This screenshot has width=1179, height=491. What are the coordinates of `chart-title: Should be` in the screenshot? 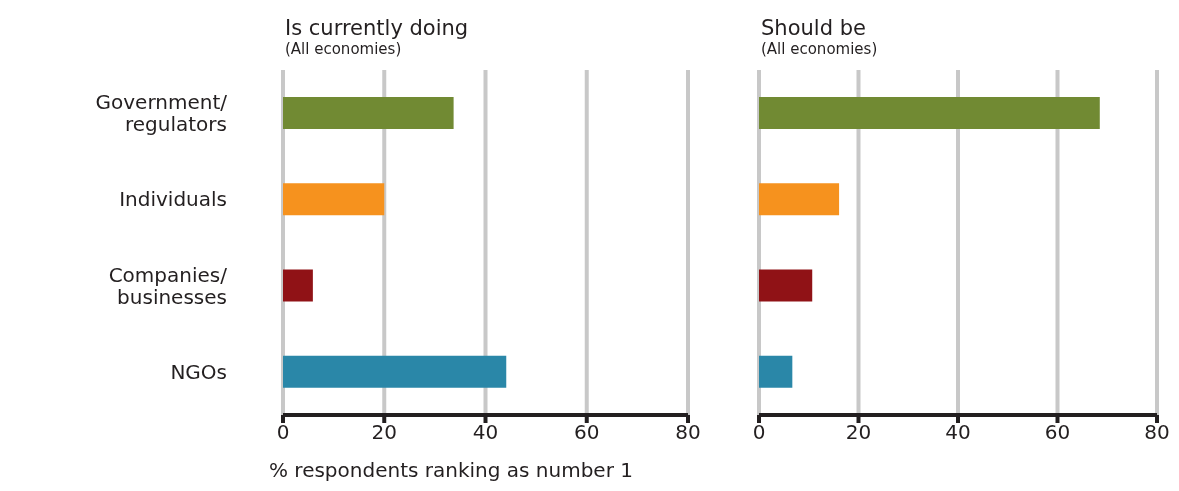 It's located at (814, 28).